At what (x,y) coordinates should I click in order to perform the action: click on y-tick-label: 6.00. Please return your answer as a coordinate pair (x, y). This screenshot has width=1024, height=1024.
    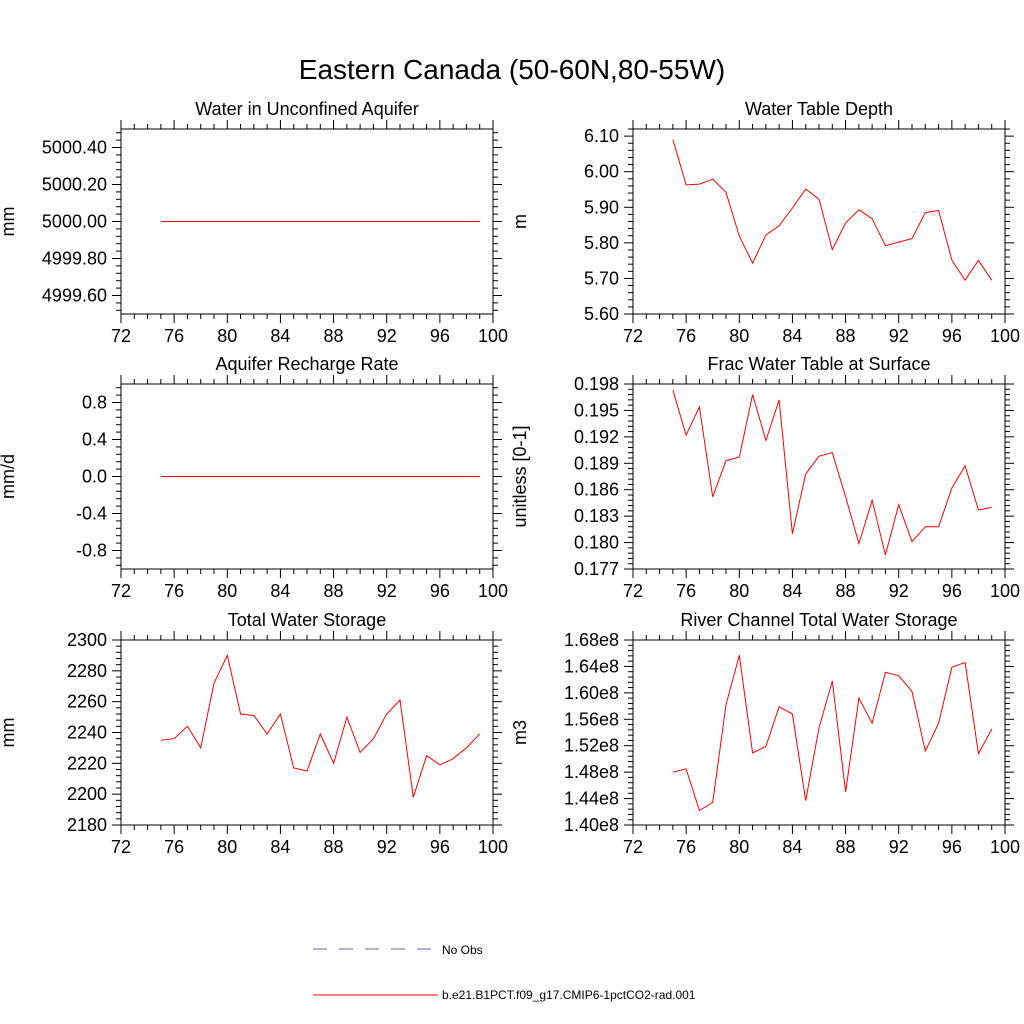
    Looking at the image, I should click on (601, 172).